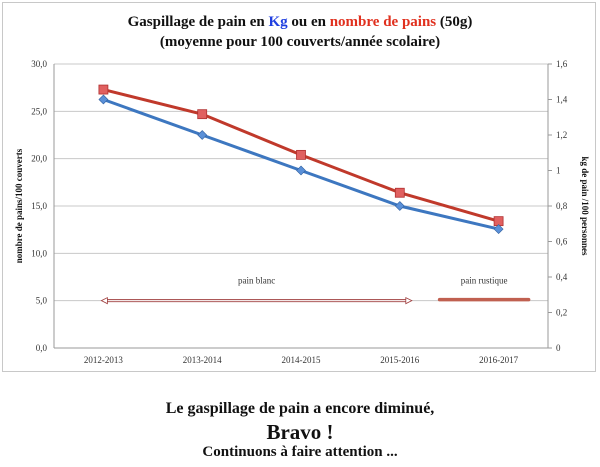 This screenshot has height=467, width=600. What do you see at coordinates (39, 64) in the screenshot?
I see `y-tick-left: 30,0` at bounding box center [39, 64].